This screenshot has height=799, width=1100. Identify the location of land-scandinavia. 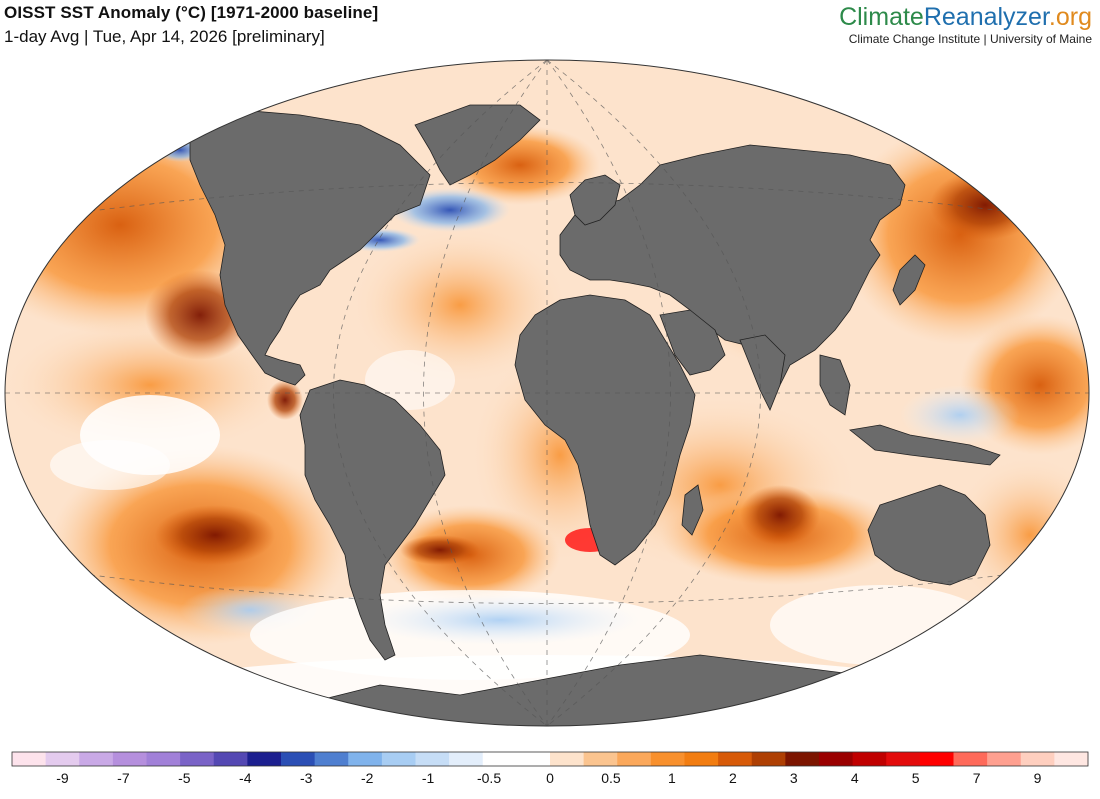
(595, 200).